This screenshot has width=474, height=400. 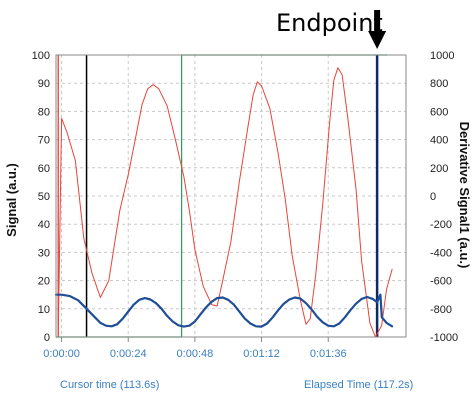 I want to click on y-tick-label: 50, so click(x=44, y=197).